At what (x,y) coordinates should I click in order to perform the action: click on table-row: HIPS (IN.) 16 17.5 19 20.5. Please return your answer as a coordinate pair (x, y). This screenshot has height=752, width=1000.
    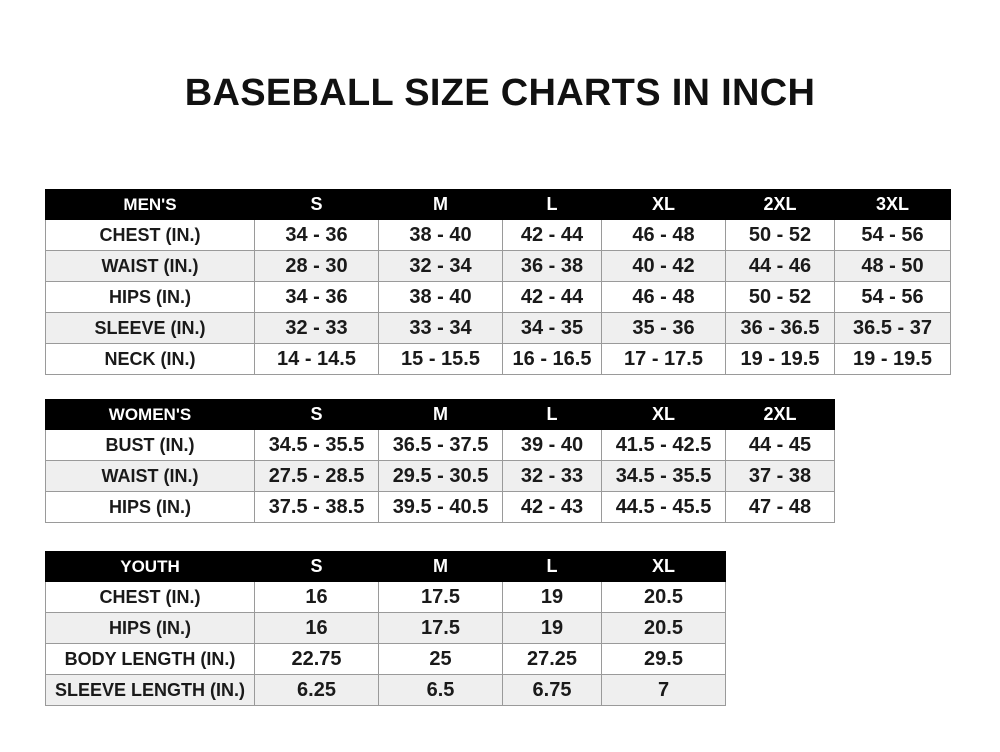
    Looking at the image, I should click on (385, 628).